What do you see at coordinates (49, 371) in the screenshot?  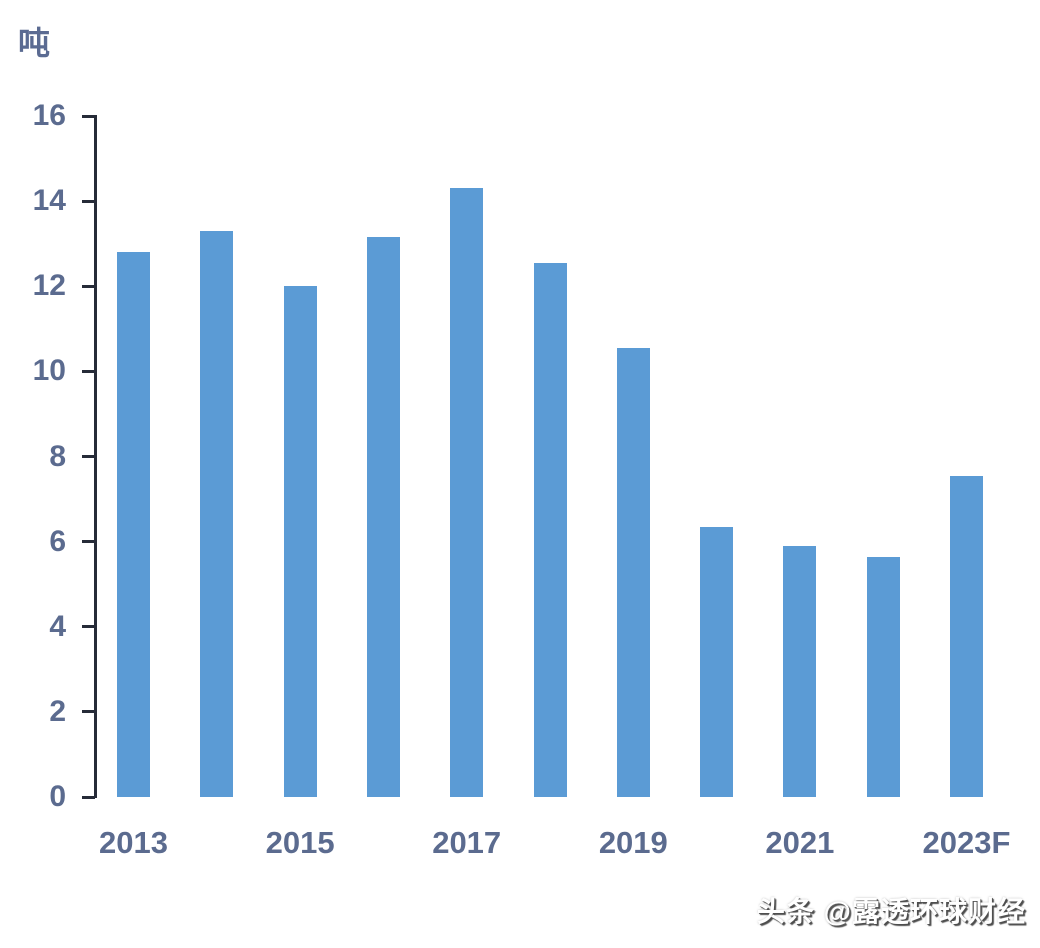 I see `y-tick-label: 10` at bounding box center [49, 371].